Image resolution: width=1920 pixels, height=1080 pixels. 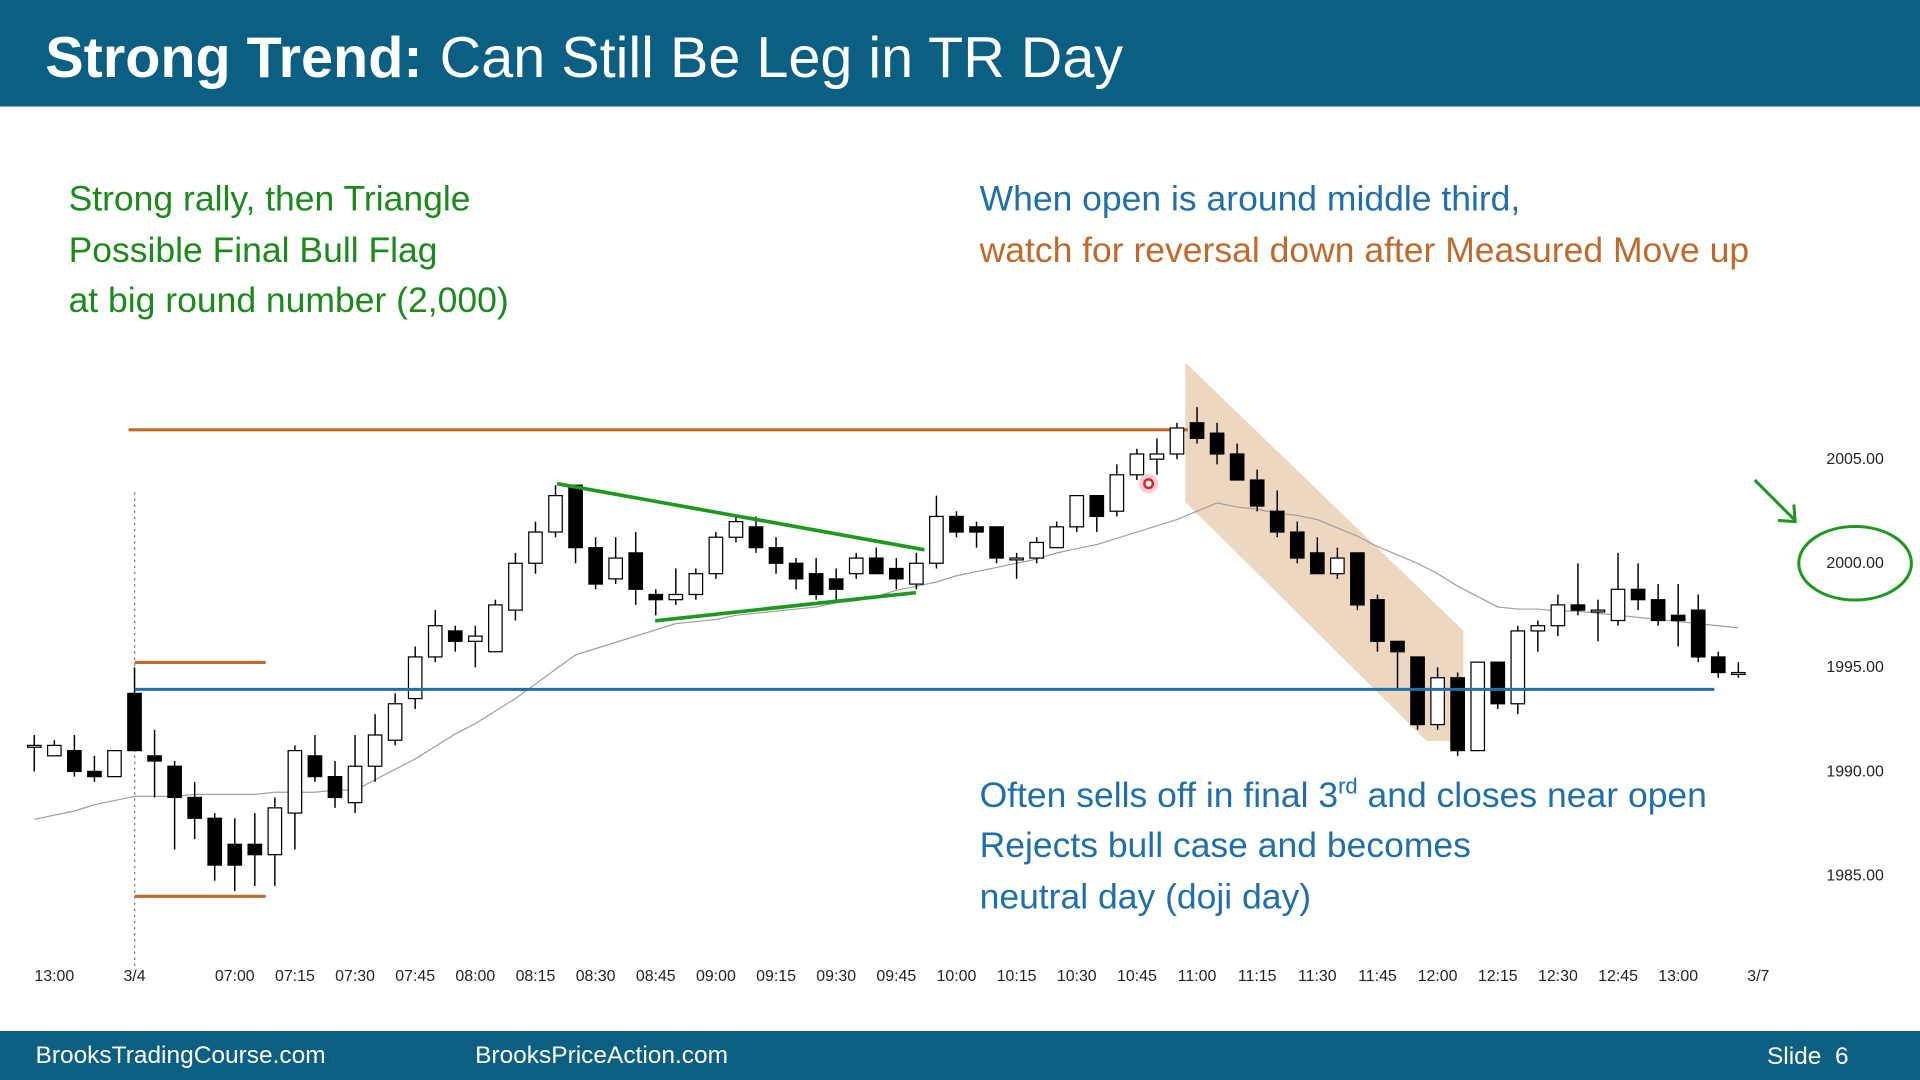 I want to click on arrow-shaft, so click(x=1774, y=499).